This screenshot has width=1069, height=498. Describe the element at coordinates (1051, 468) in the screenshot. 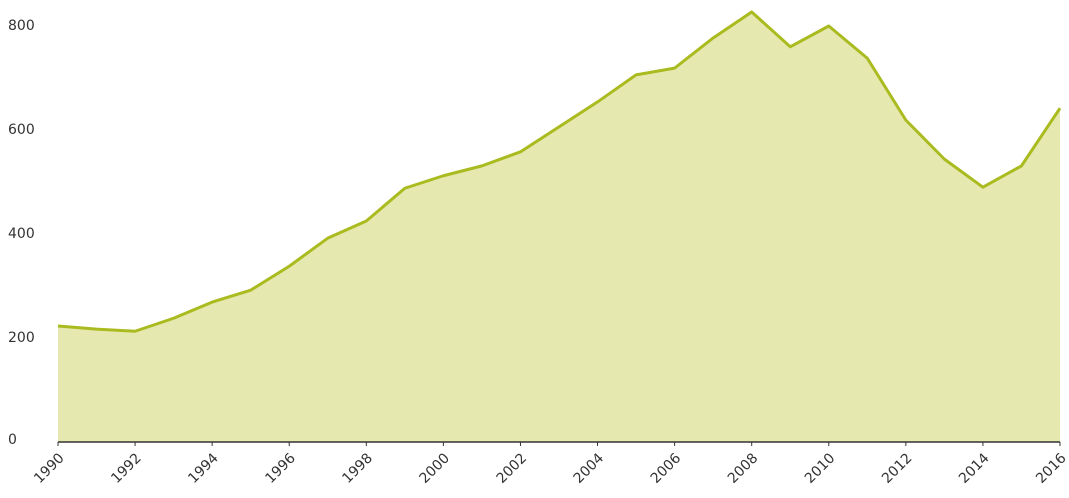

I see `x-tick-label: 2016` at that location.